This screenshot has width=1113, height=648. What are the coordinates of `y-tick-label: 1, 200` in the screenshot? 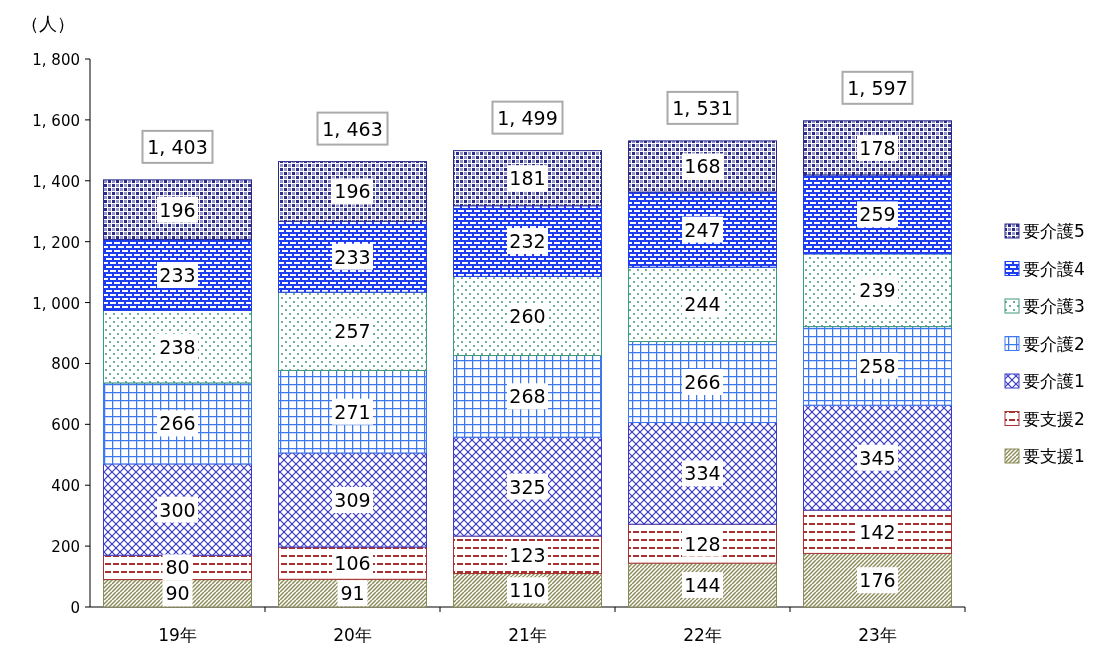 It's located at (56, 242).